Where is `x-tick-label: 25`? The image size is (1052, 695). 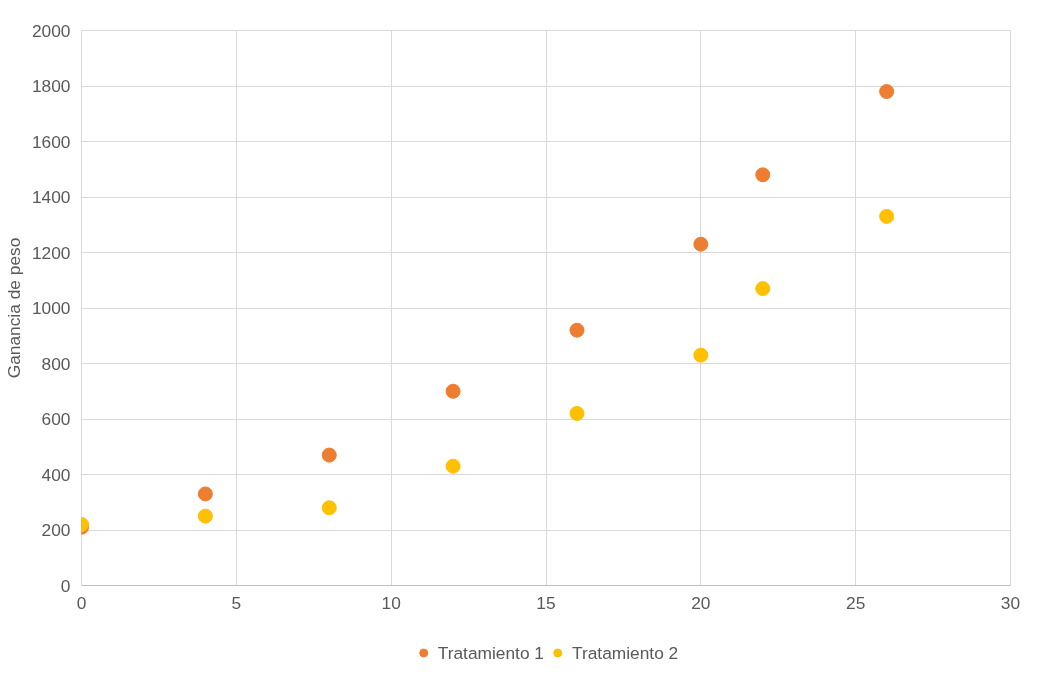
x-tick-label: 25 is located at coordinates (856, 602).